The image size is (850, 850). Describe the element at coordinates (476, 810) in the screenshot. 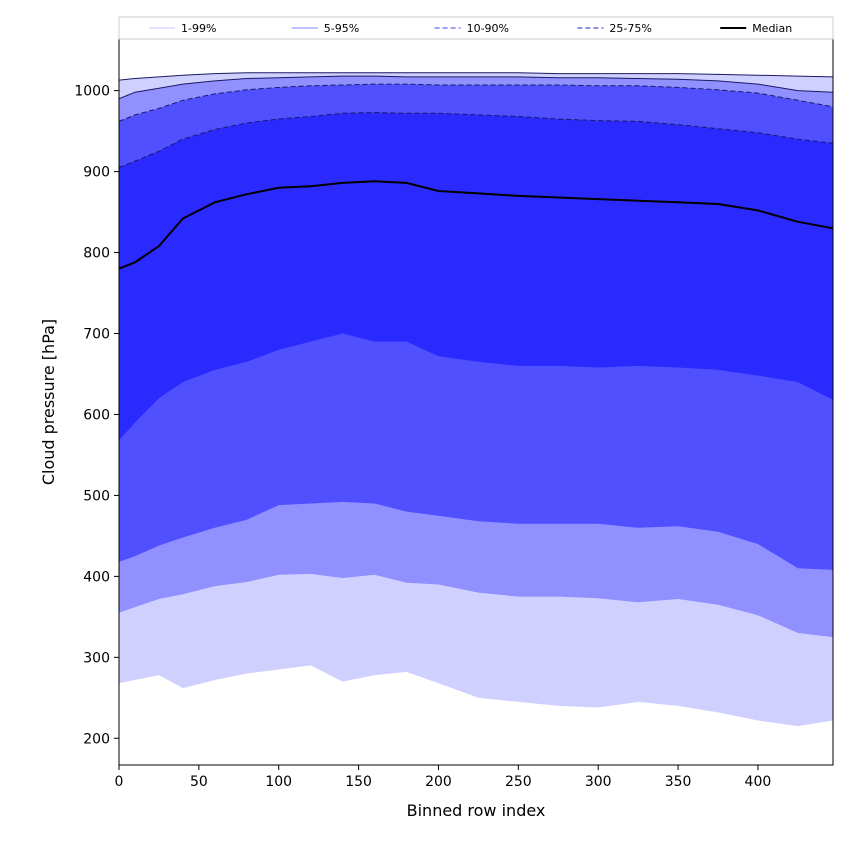

I see `x-axis-label: Binned row index` at that location.